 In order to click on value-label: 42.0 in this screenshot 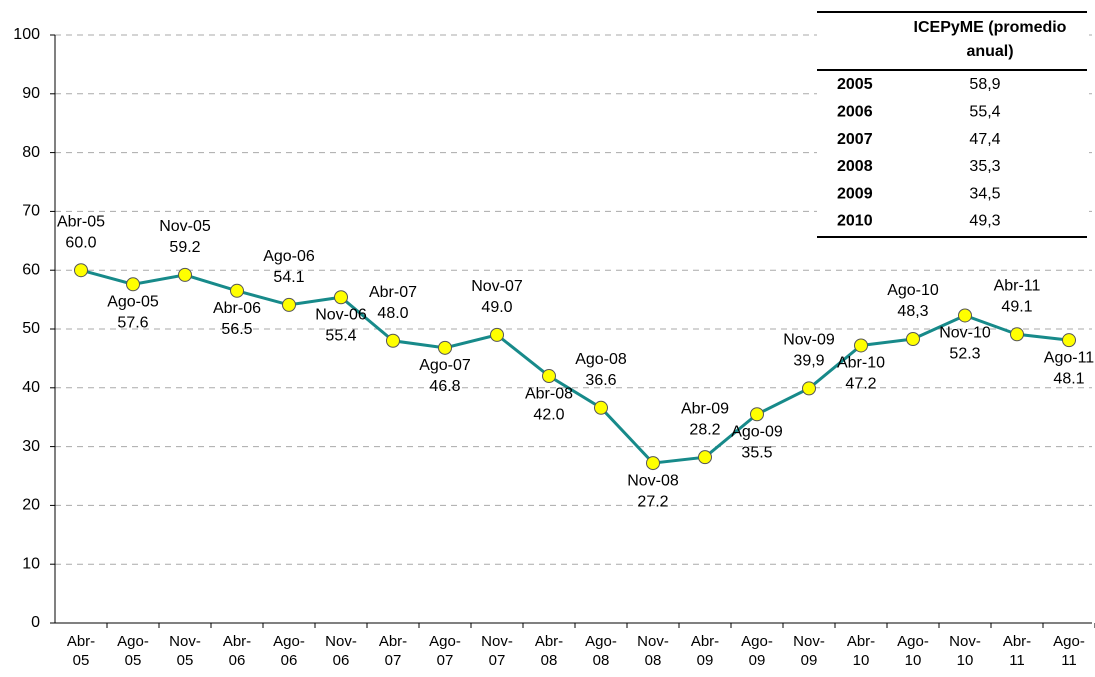, I will do `click(548, 414)`.